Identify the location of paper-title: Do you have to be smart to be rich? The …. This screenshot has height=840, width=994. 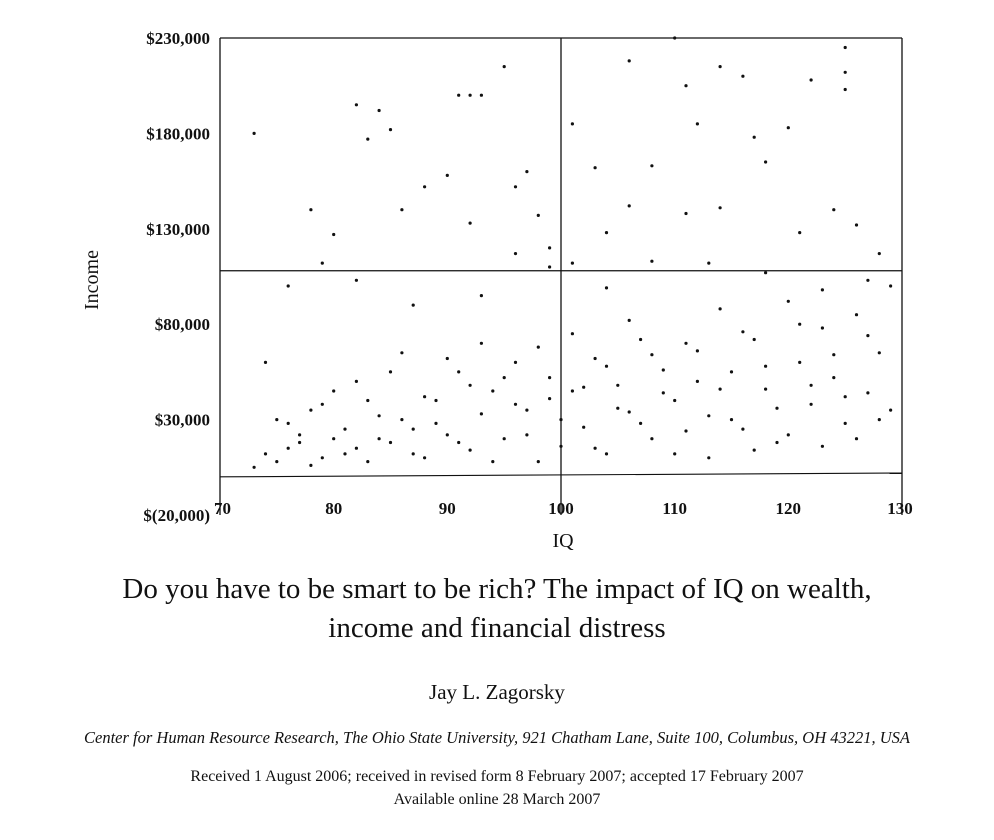
(497, 609).